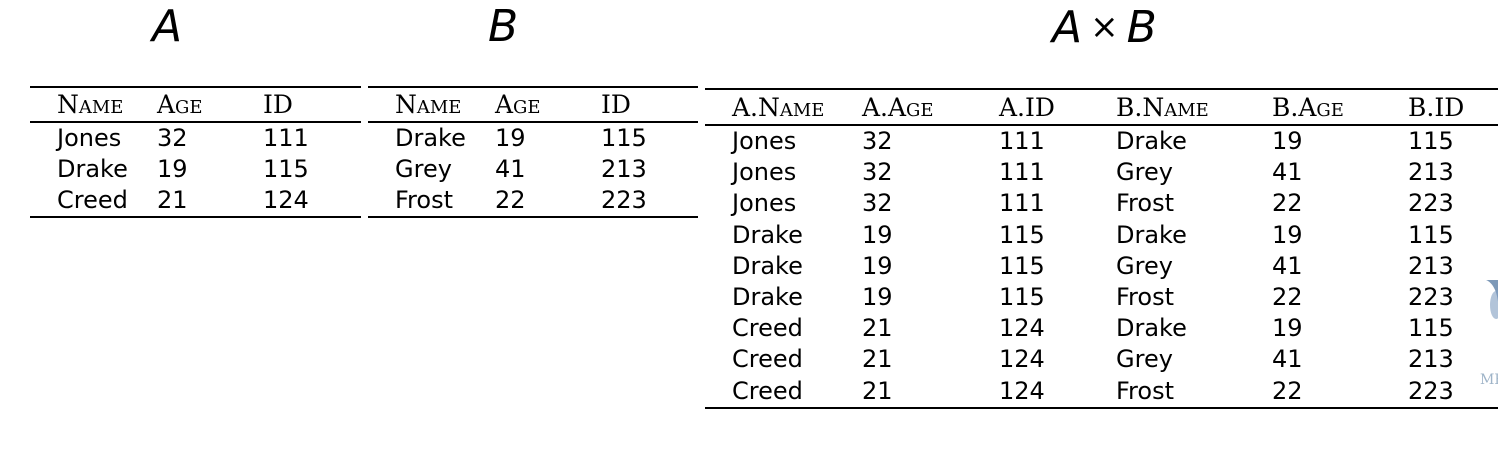 Image resolution: width=1498 pixels, height=452 pixels. I want to click on cross-product-row: Jones 32 111 Grey 41 213, so click(1101, 172).